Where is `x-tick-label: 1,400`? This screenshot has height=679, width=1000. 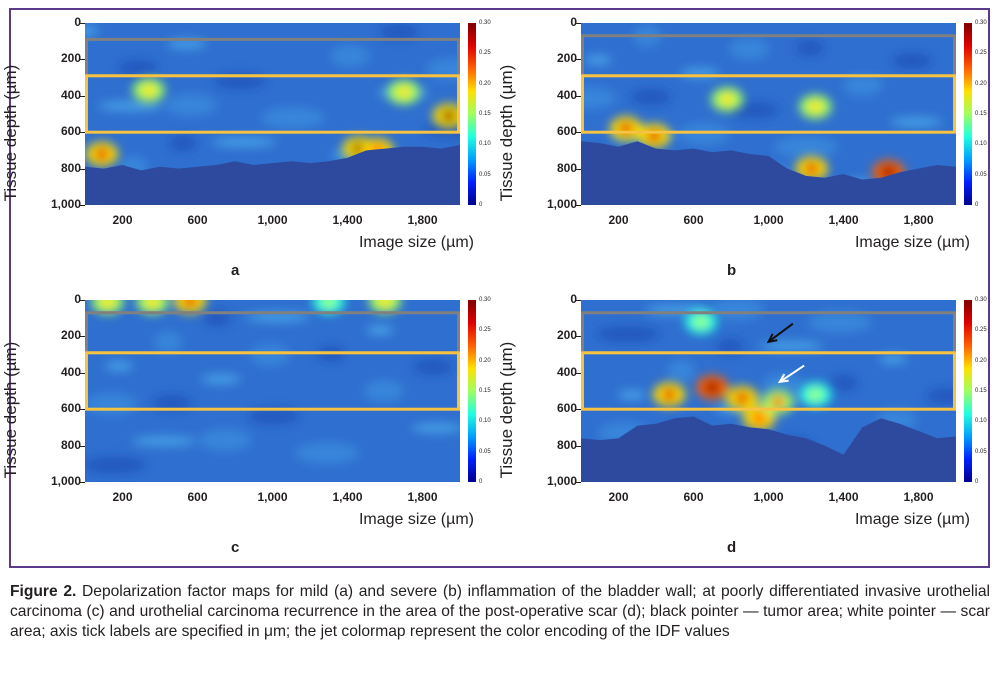 x-tick-label: 1,400 is located at coordinates (347, 497).